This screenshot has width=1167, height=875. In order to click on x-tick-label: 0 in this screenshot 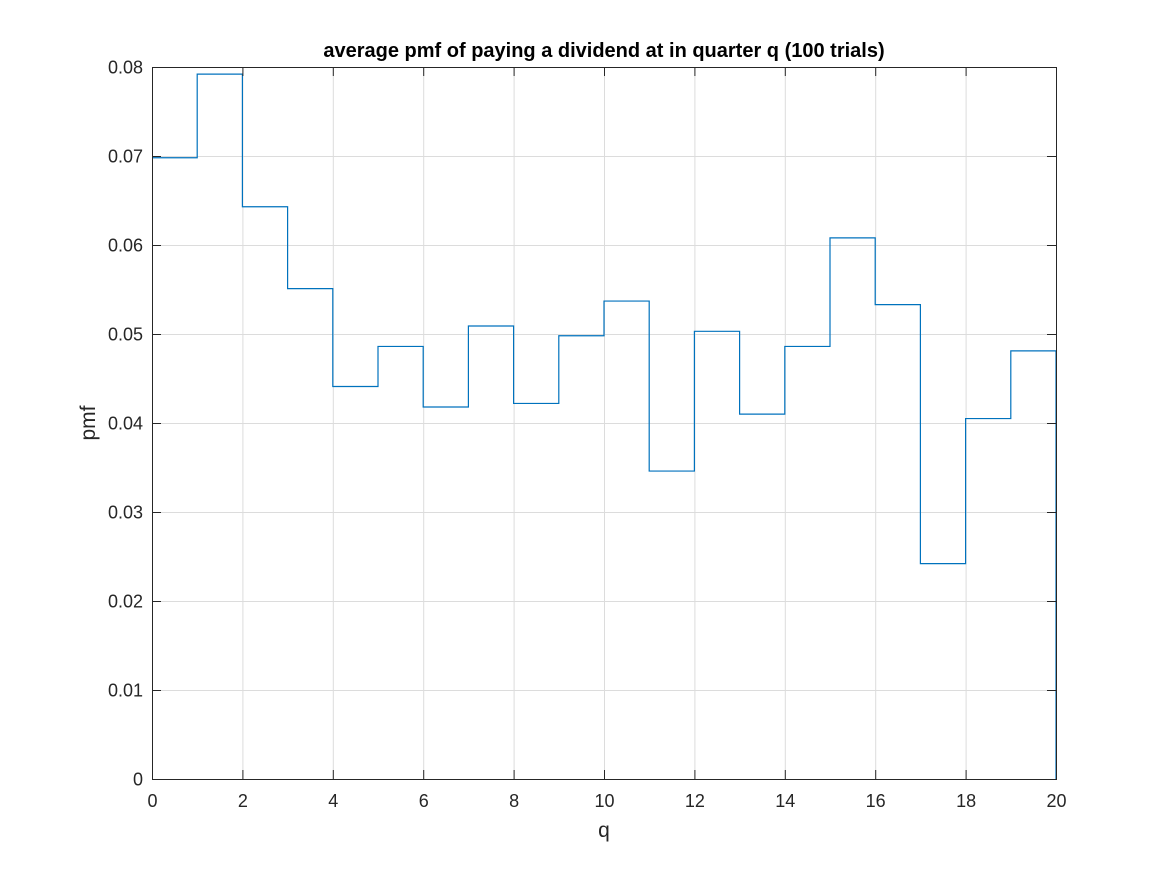, I will do `click(152, 801)`.